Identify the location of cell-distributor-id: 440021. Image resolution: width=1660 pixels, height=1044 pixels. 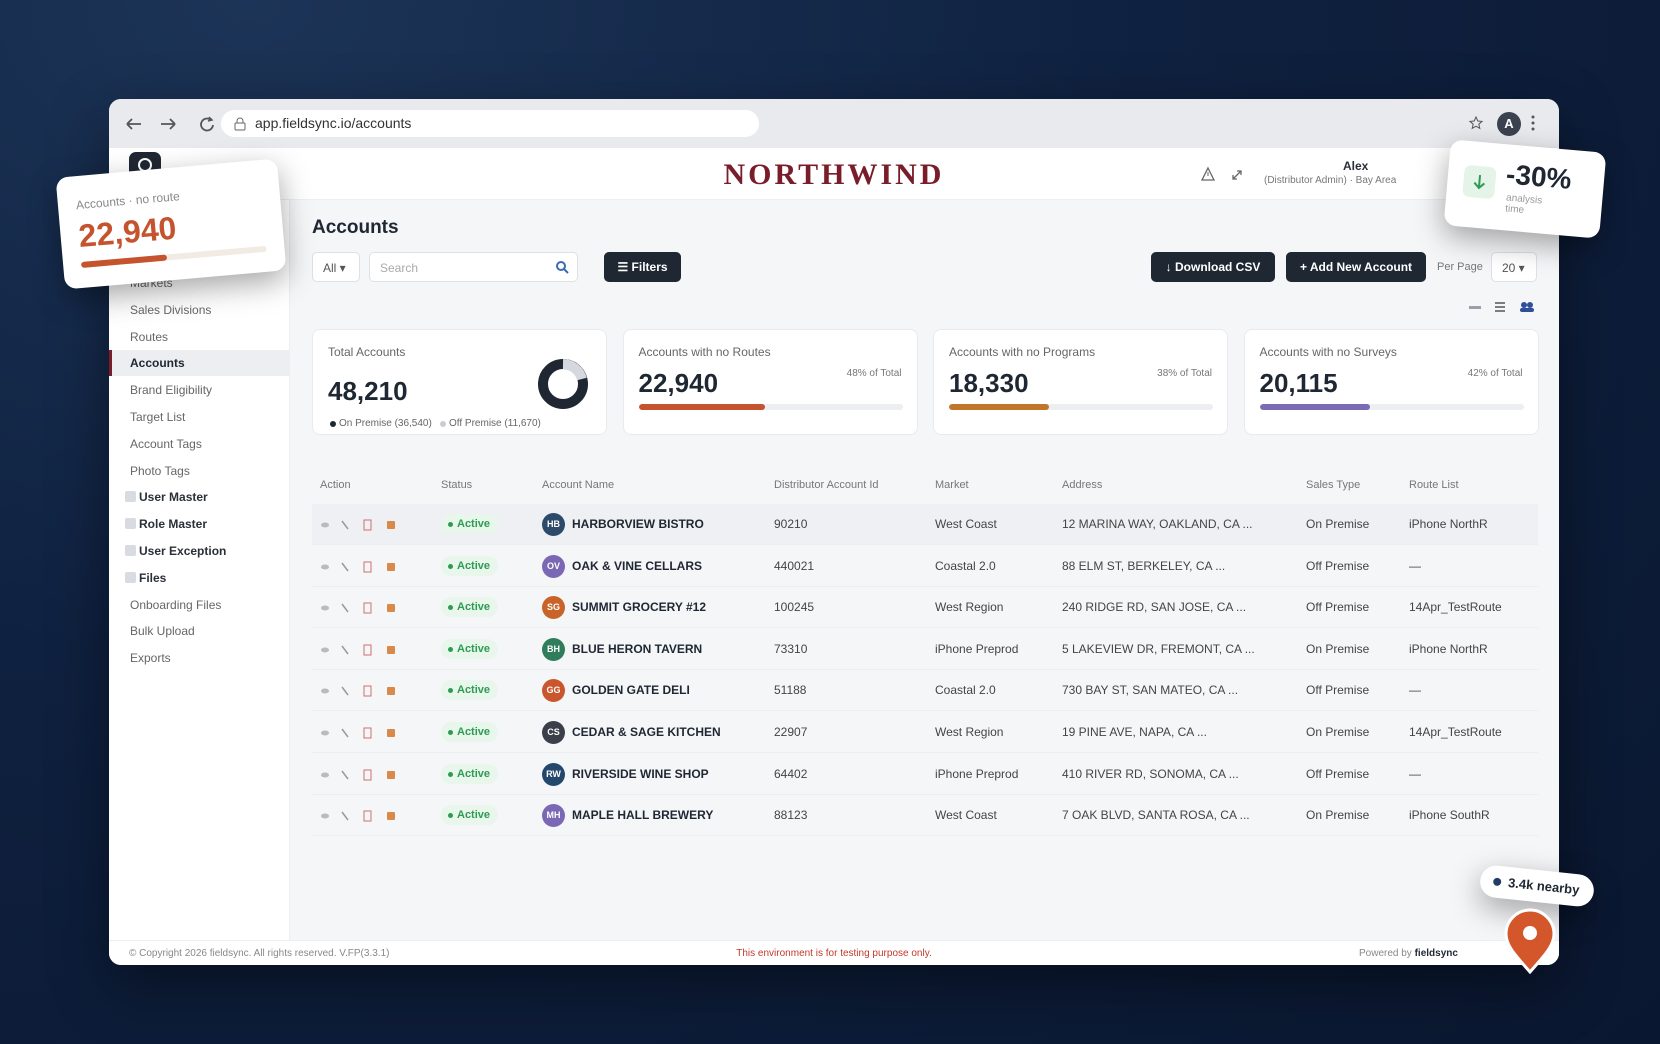
(794, 565).